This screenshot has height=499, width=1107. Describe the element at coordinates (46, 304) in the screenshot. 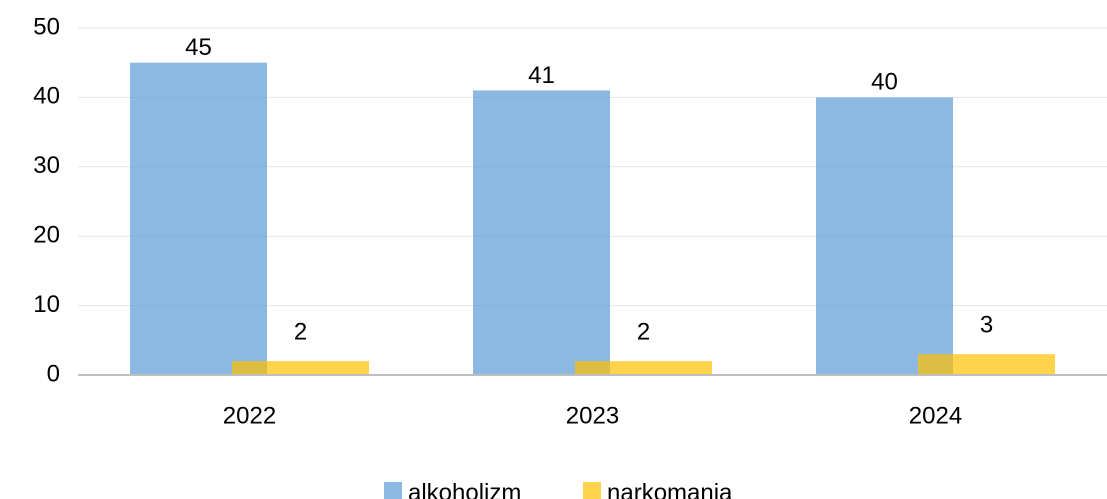

I see `y-tick-label: 10` at that location.